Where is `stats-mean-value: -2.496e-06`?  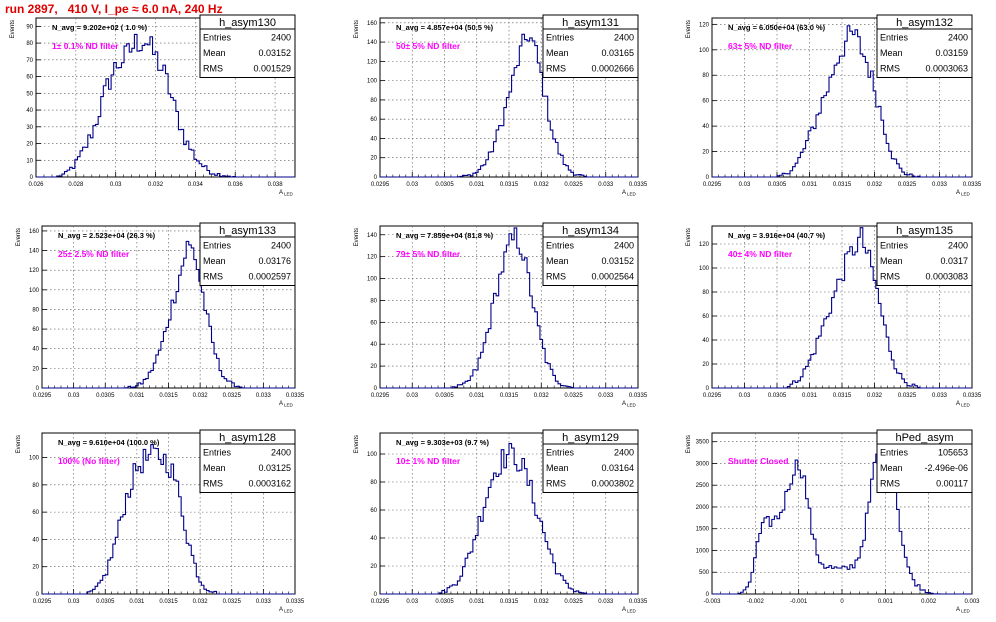
stats-mean-value: -2.496e-06 is located at coordinates (946, 468).